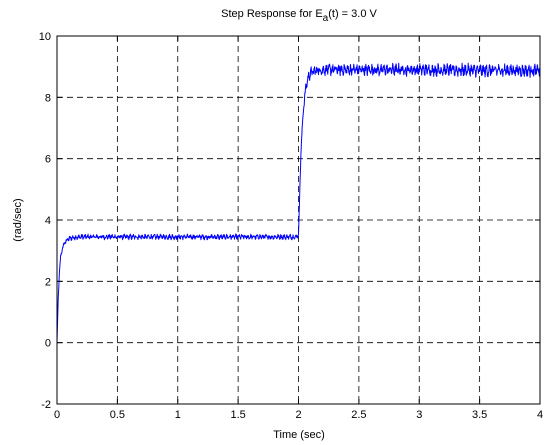  I want to click on chart-title-prefix: Step Response for E, so click(272, 14).